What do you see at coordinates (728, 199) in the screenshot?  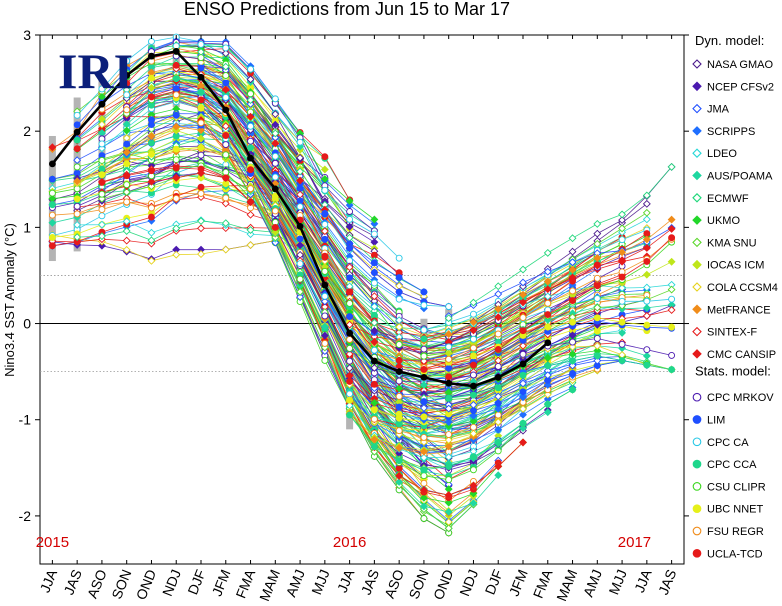 I see `legend-dyn-label: ECMWF` at bounding box center [728, 199].